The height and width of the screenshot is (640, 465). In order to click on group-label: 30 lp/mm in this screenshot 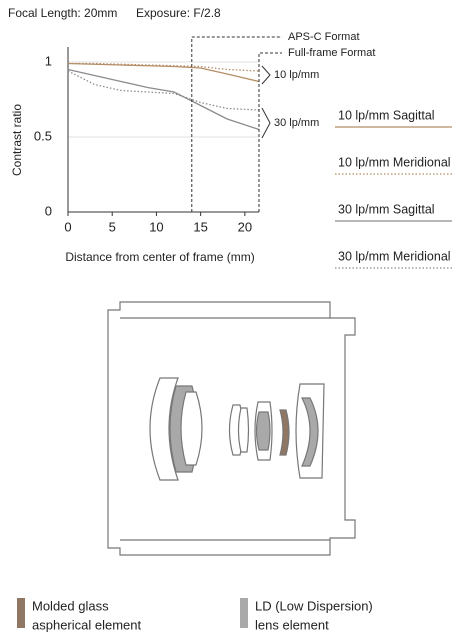, I will do `click(296, 123)`.